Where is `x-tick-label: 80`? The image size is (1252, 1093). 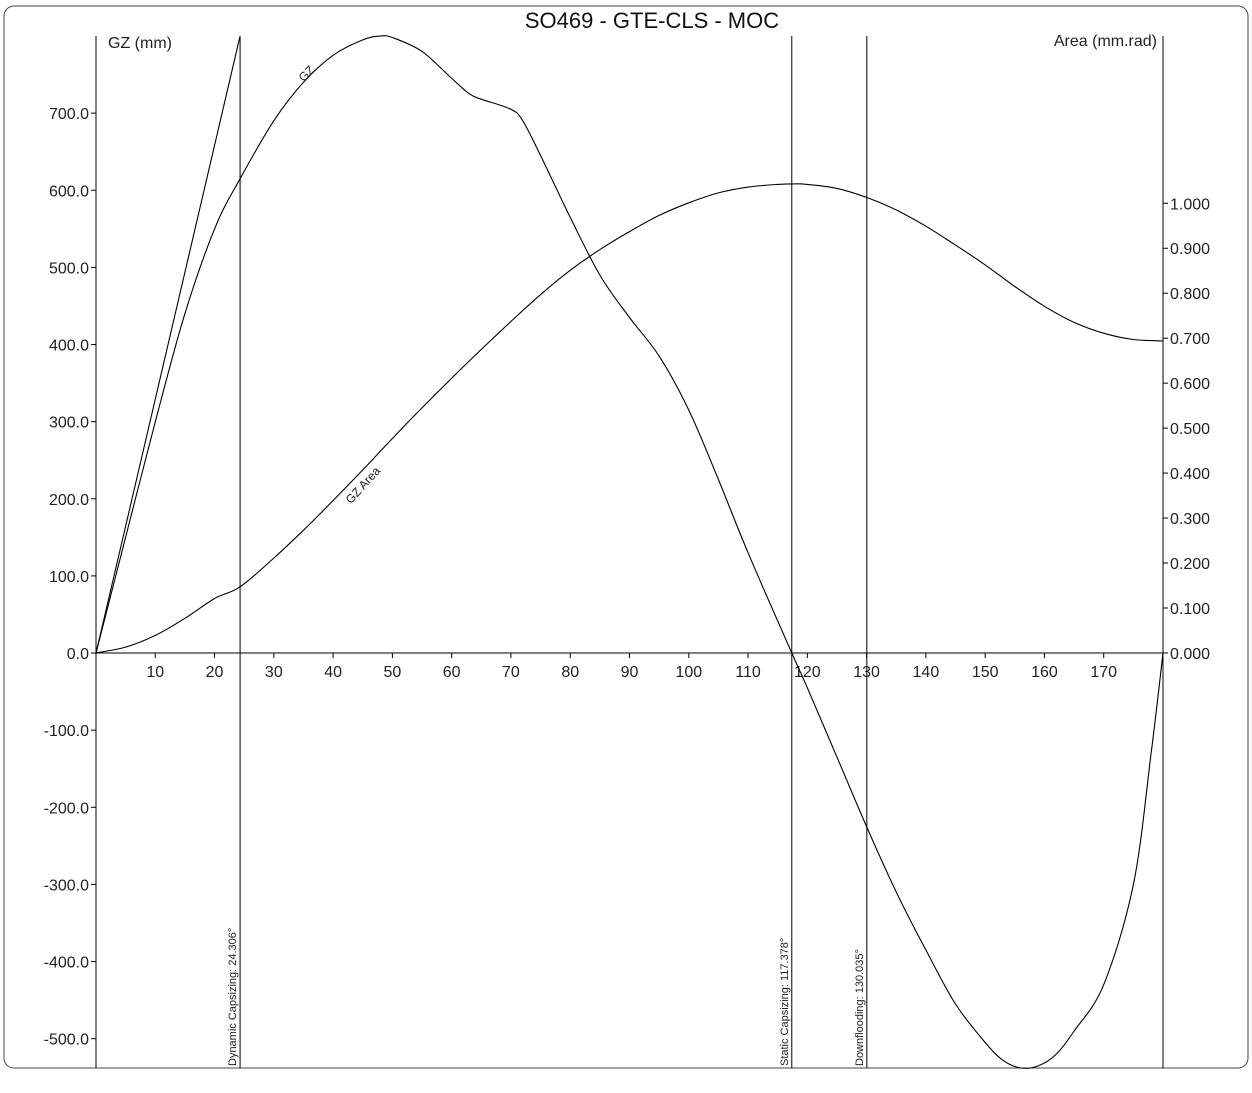
x-tick-label: 80 is located at coordinates (570, 672).